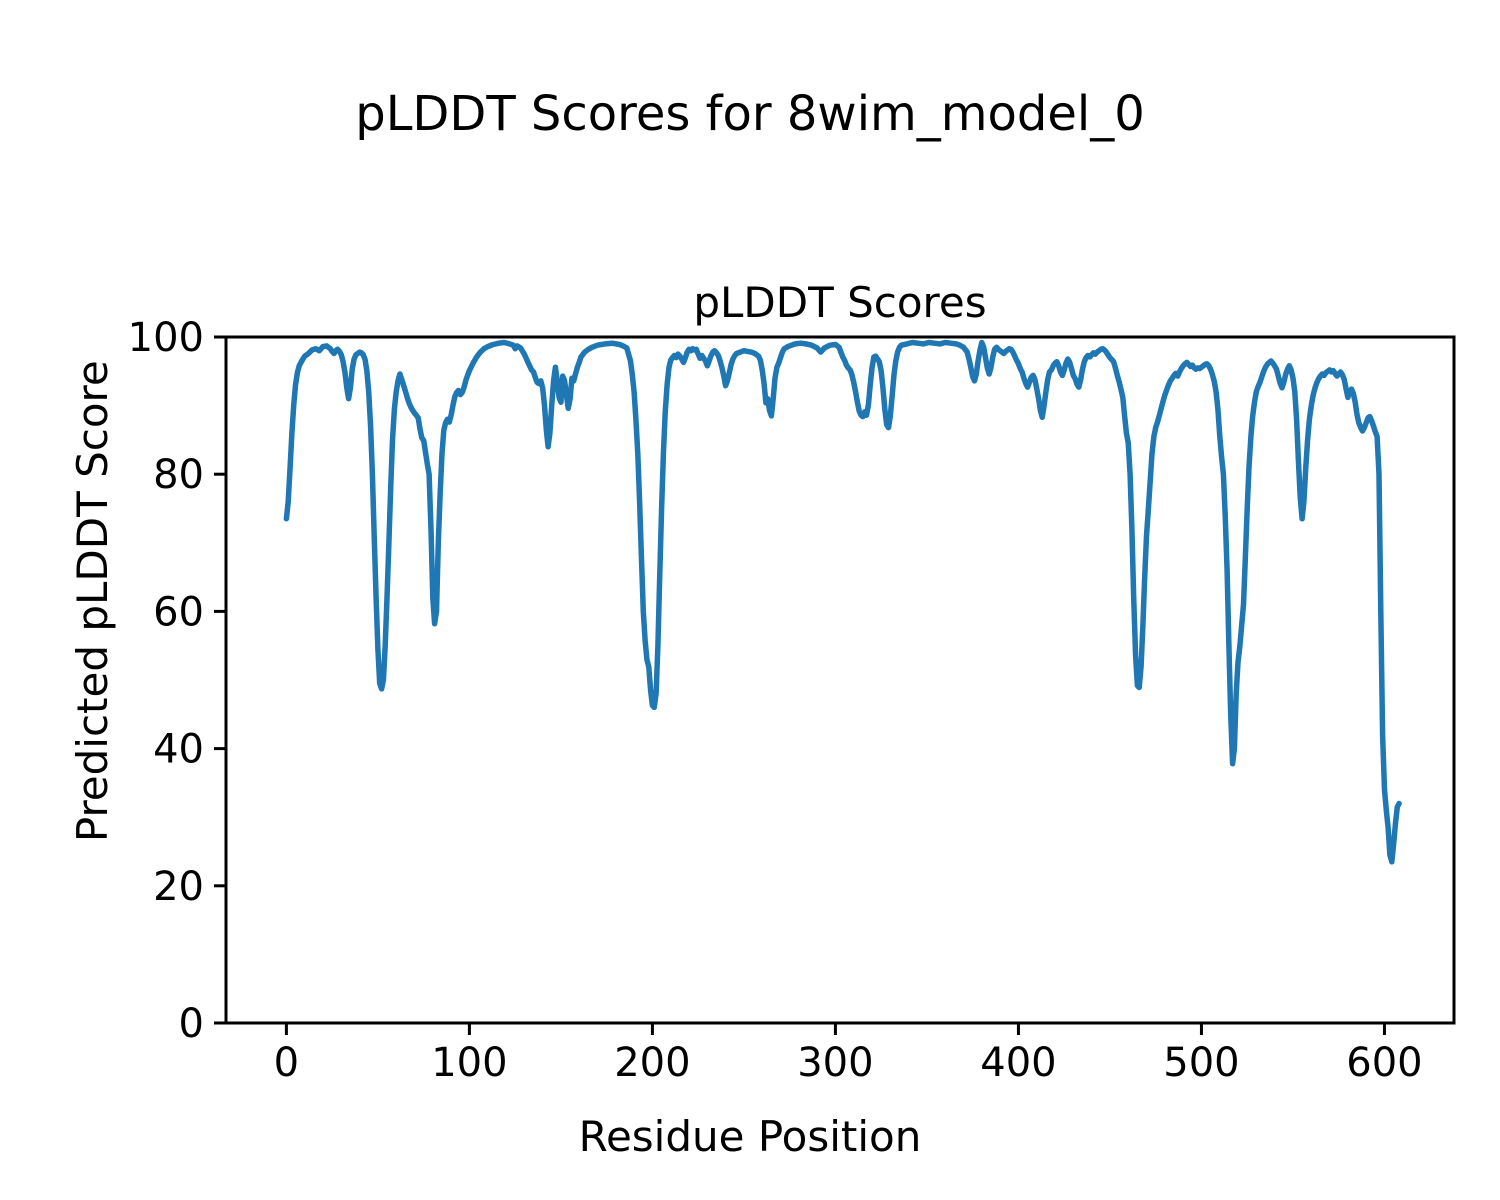  I want to click on x-tick-label: 300, so click(835, 1063).